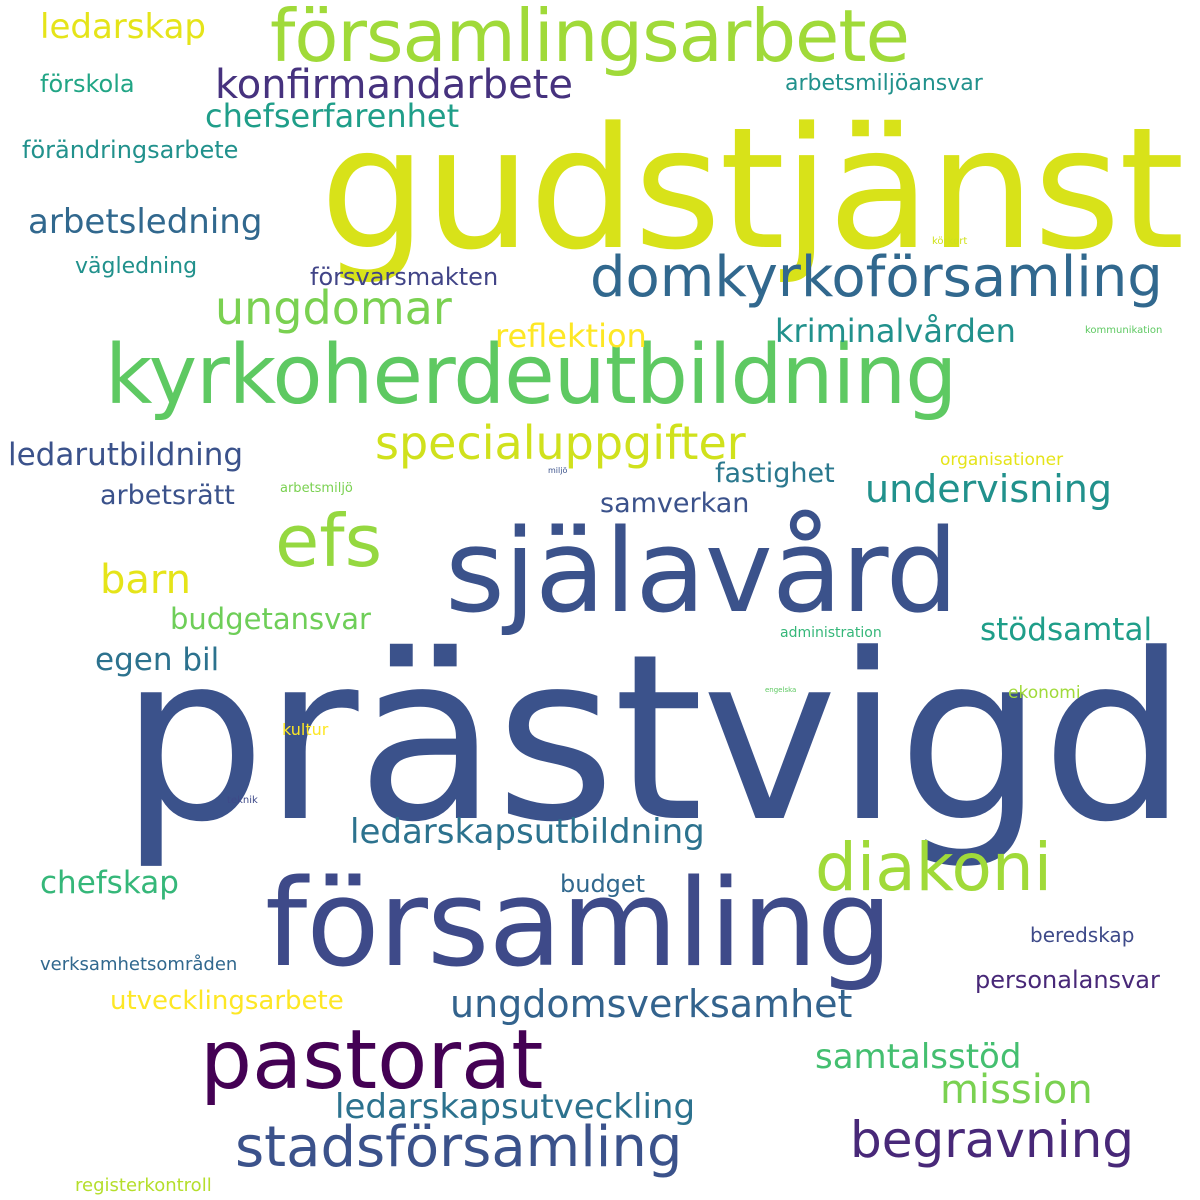  I want to click on cloud-word: försvarsmakten, so click(404, 277).